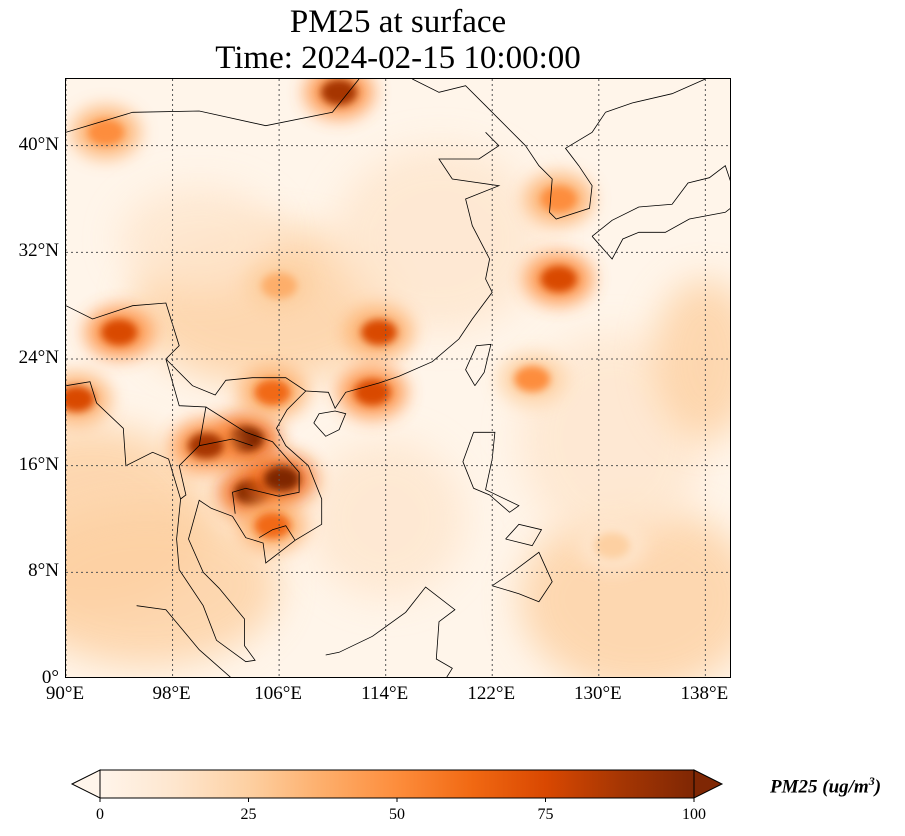  What do you see at coordinates (491, 693) in the screenshot?
I see `lon-tick-label: 122°E` at bounding box center [491, 693].